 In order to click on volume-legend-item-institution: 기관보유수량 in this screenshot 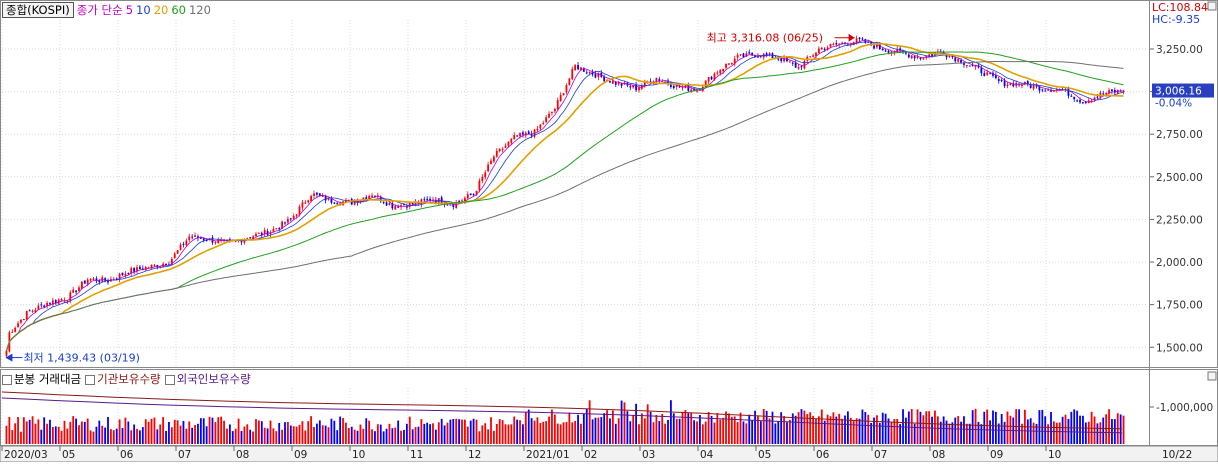, I will do `click(123, 379)`.